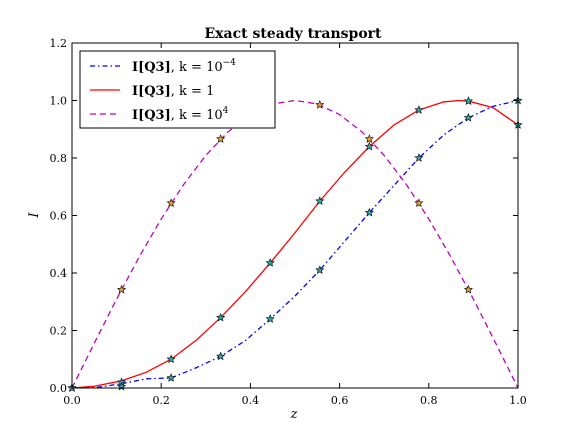 This screenshot has width=576, height=432. What do you see at coordinates (59, 101) in the screenshot?
I see `y-tick-label: 1.0` at bounding box center [59, 101].